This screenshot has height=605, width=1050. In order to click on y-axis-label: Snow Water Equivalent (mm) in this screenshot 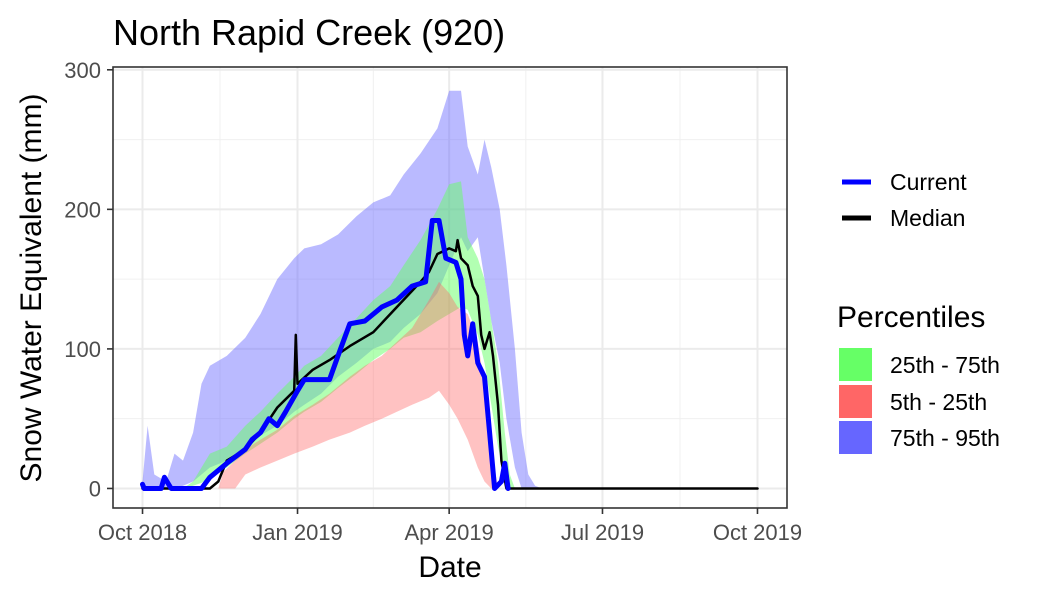, I will do `click(31, 287)`.